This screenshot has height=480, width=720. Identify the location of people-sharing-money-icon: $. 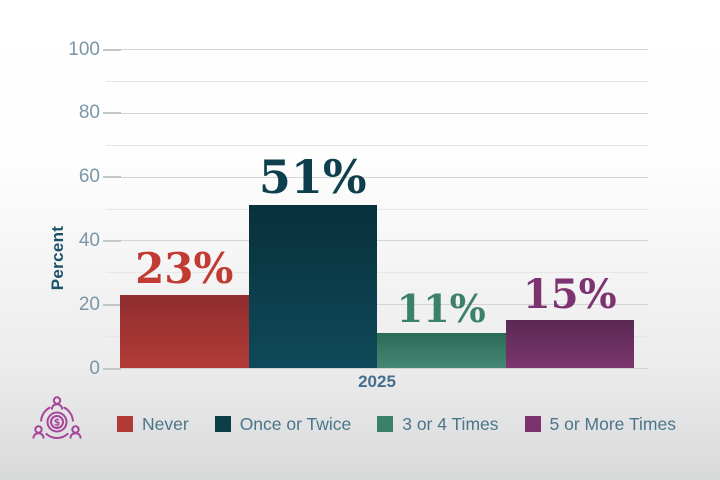
(57, 422).